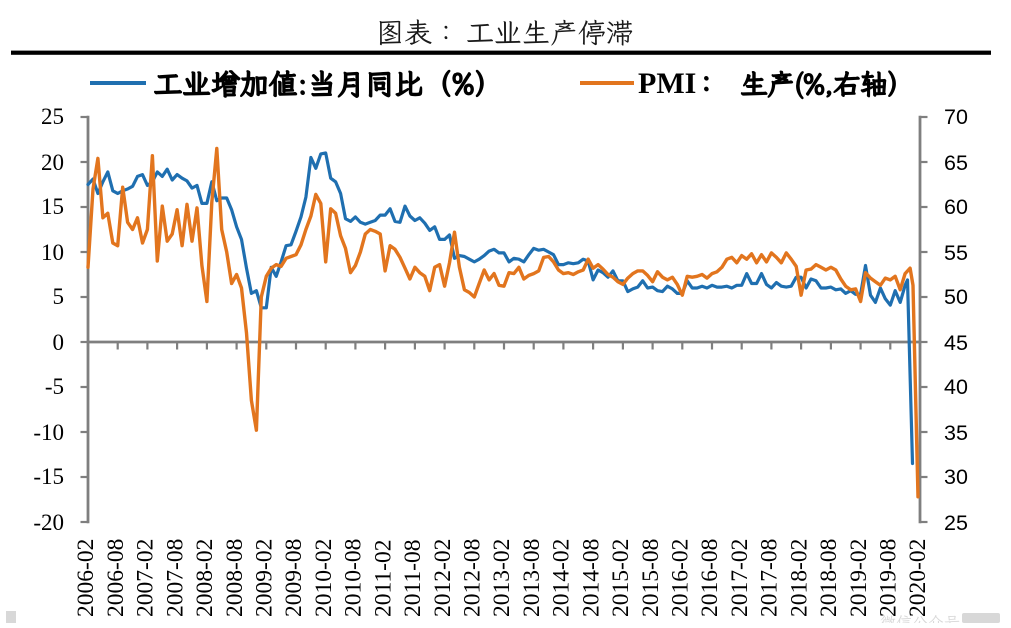 This screenshot has height=628, width=1011. I want to click on svg-text: 2006-08, so click(116, 578).